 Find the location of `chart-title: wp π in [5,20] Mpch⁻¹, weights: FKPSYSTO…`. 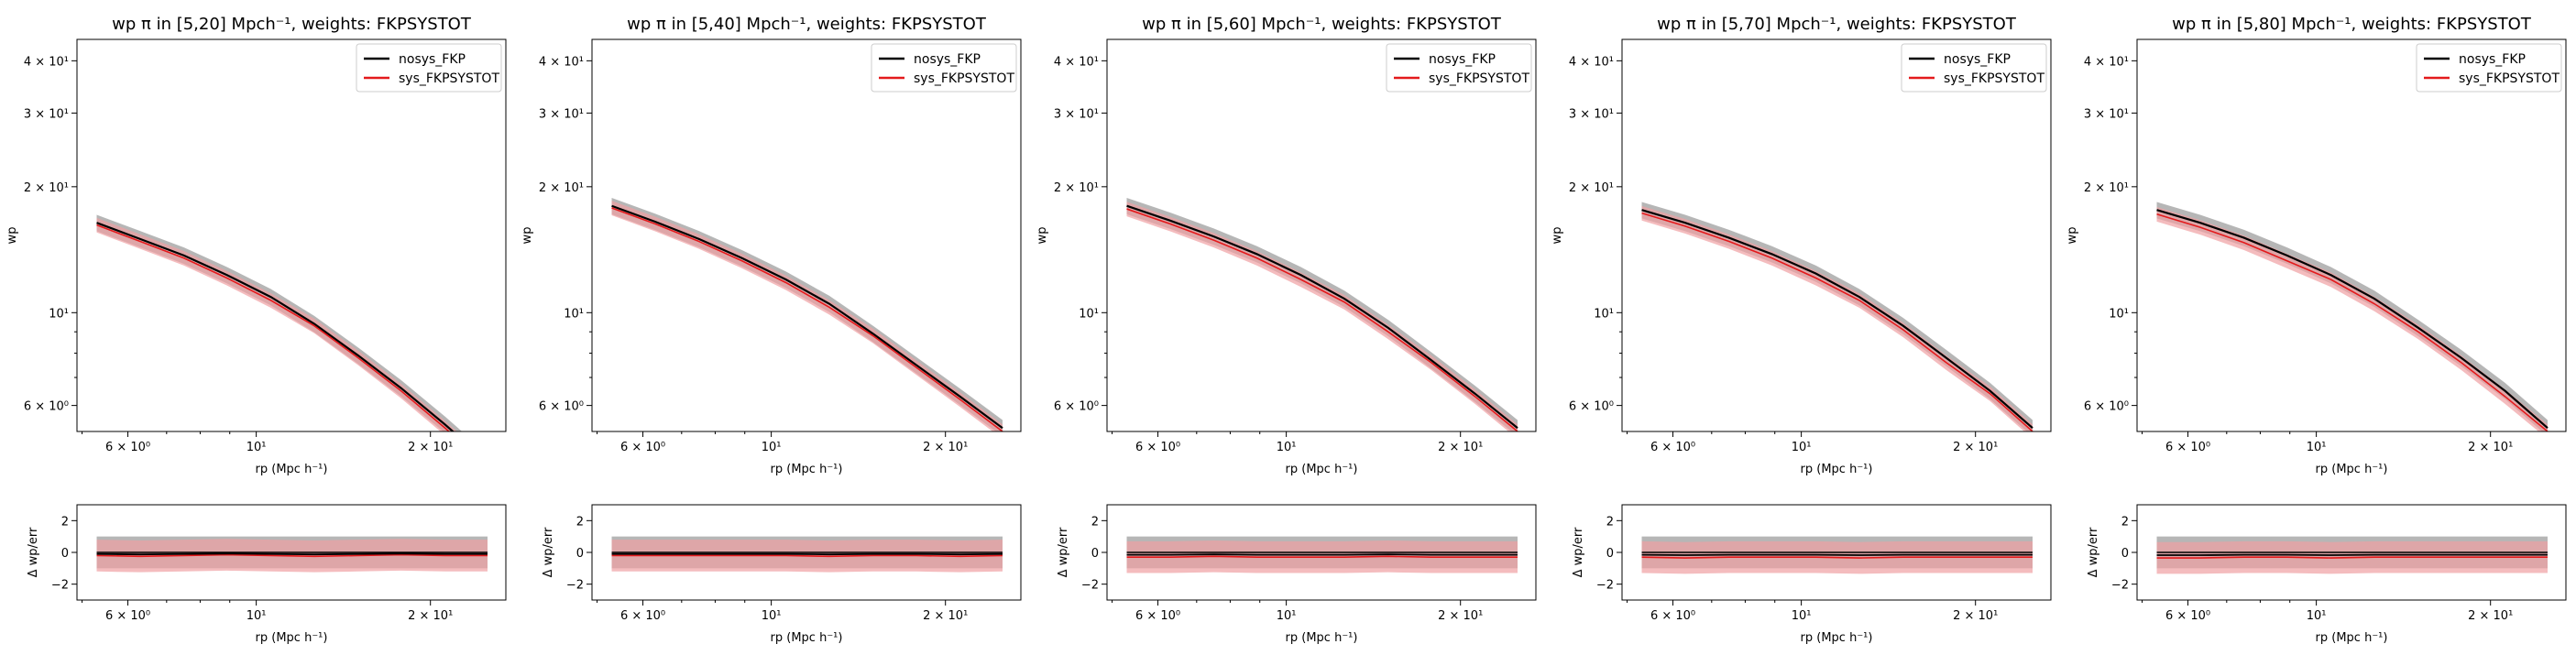

chart-title: wp π in [5,20] Mpch⁻¹, weights: FKPSYSTO… is located at coordinates (292, 24).